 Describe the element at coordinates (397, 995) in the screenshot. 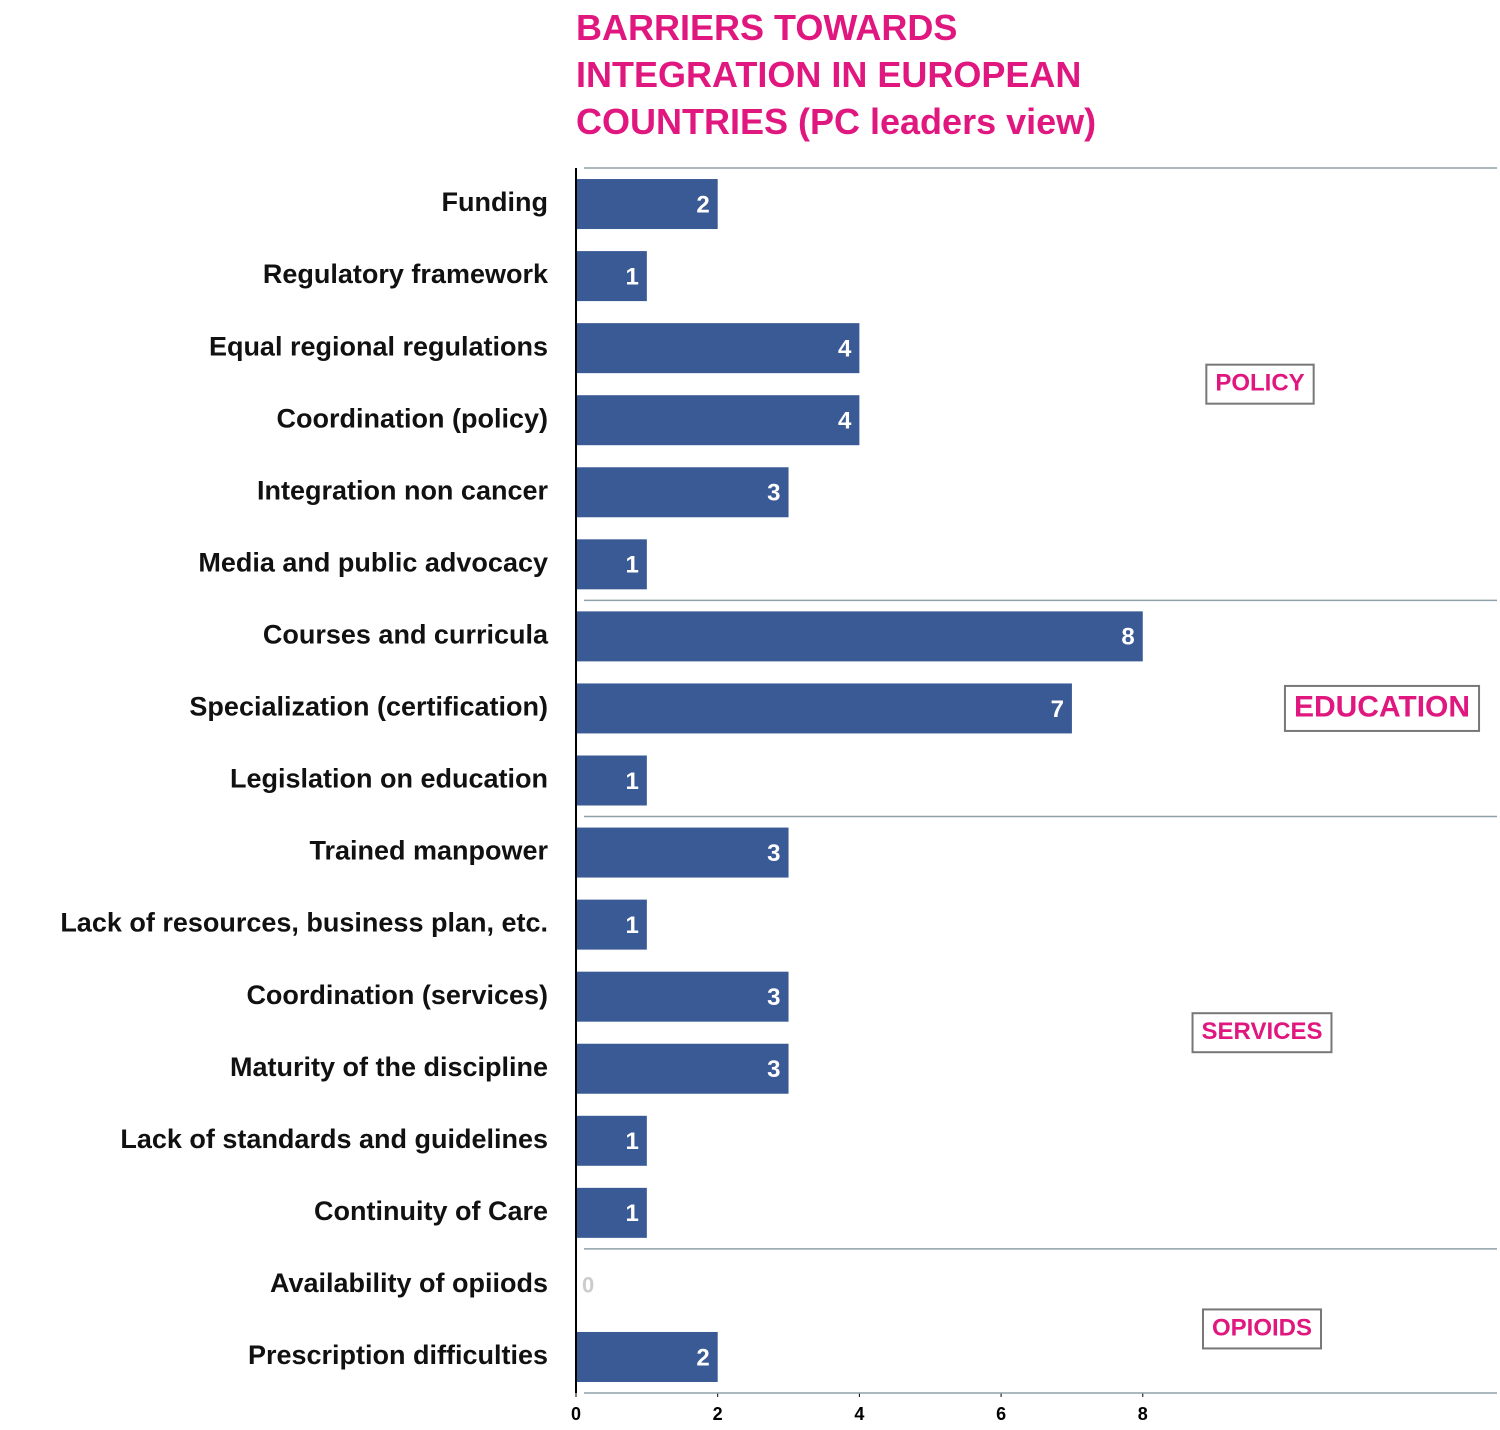

I see `y-tick-label: Coordination (services)` at that location.